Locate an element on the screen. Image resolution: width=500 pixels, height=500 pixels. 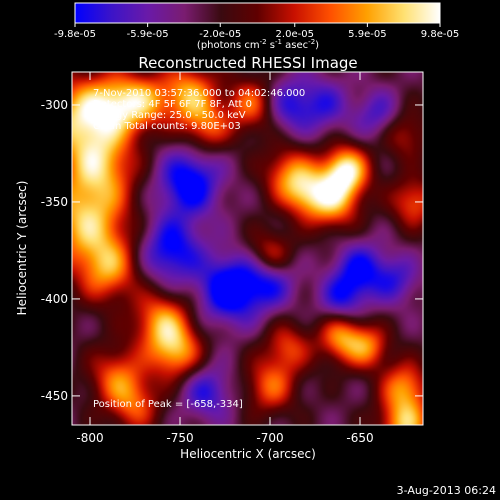
colorbar-tick-label: 5.9e-05 is located at coordinates (367, 34).